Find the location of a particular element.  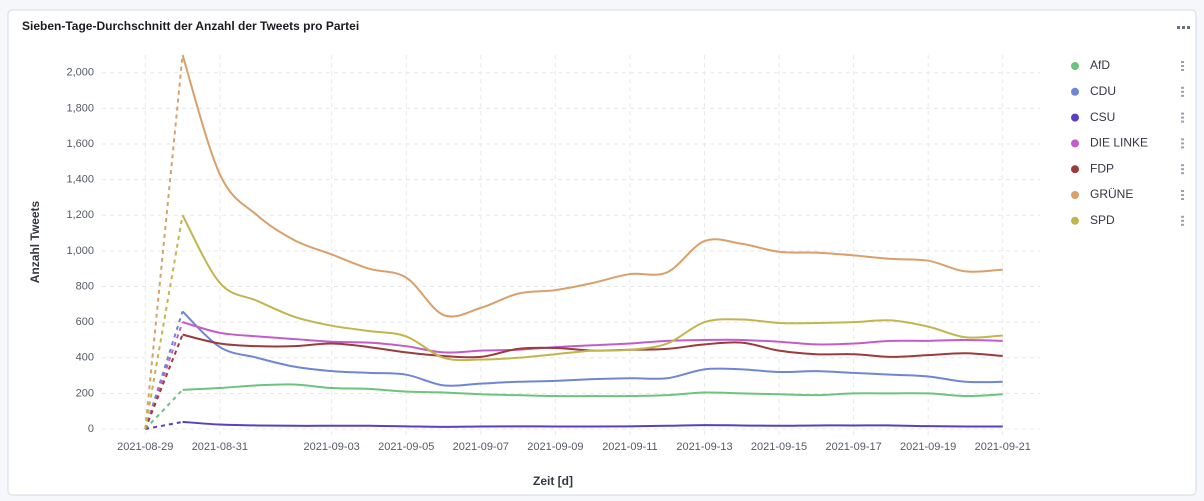

x-axis-label: Zeit [d] is located at coordinates (553, 481).